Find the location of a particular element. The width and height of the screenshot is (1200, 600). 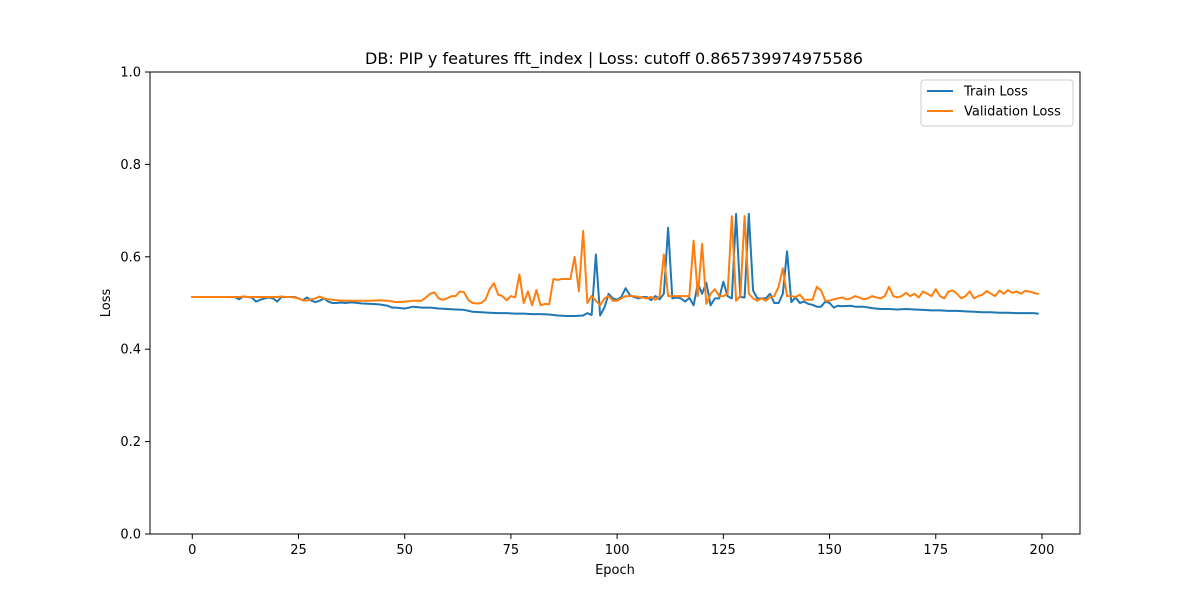

y-axis-label: Loss is located at coordinates (106, 303).